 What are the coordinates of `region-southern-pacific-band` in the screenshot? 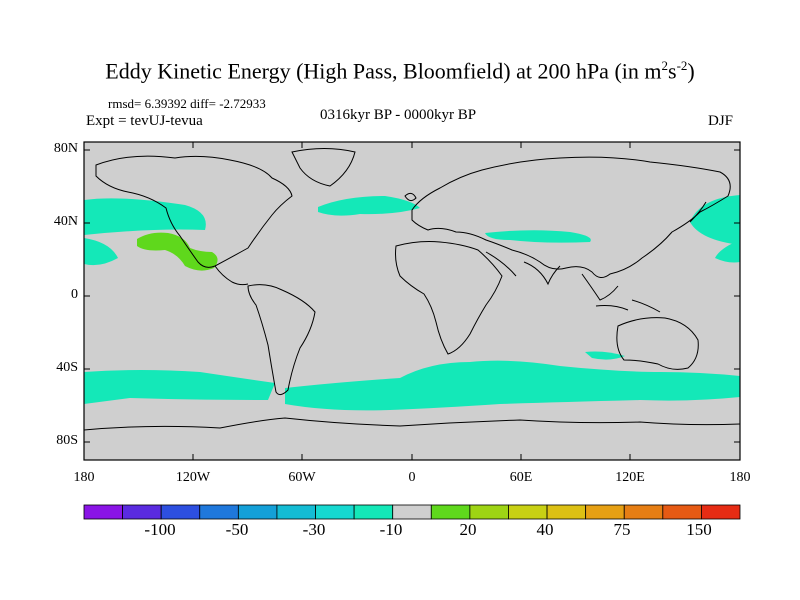 It's located at (179, 387).